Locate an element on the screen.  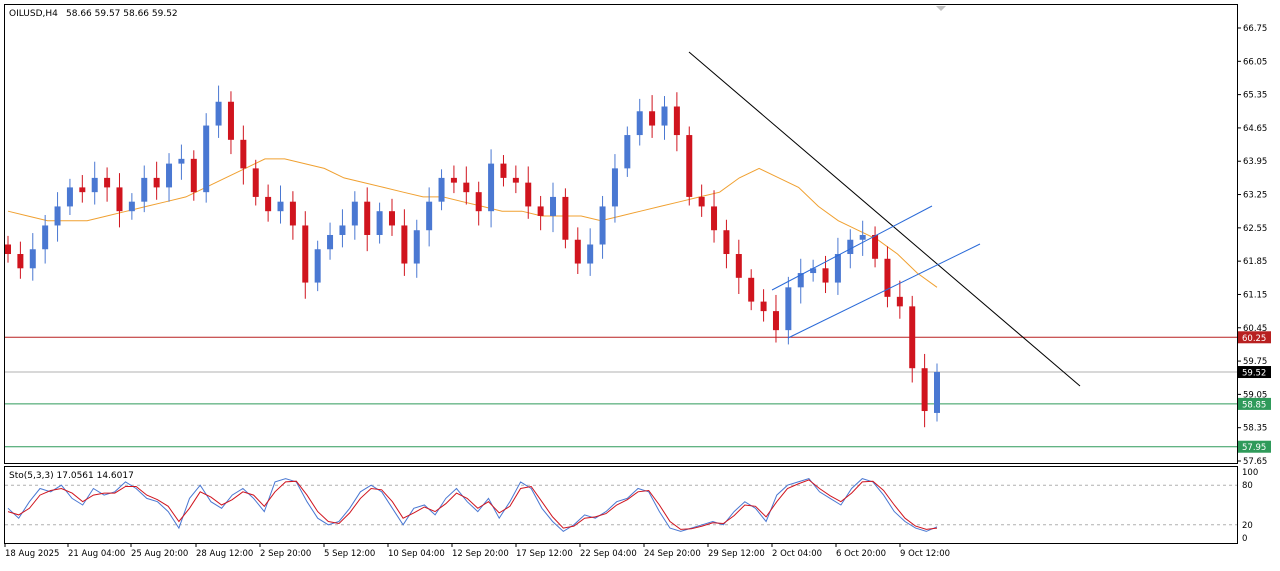
level-current-price-tag is located at coordinates (1254, 372).